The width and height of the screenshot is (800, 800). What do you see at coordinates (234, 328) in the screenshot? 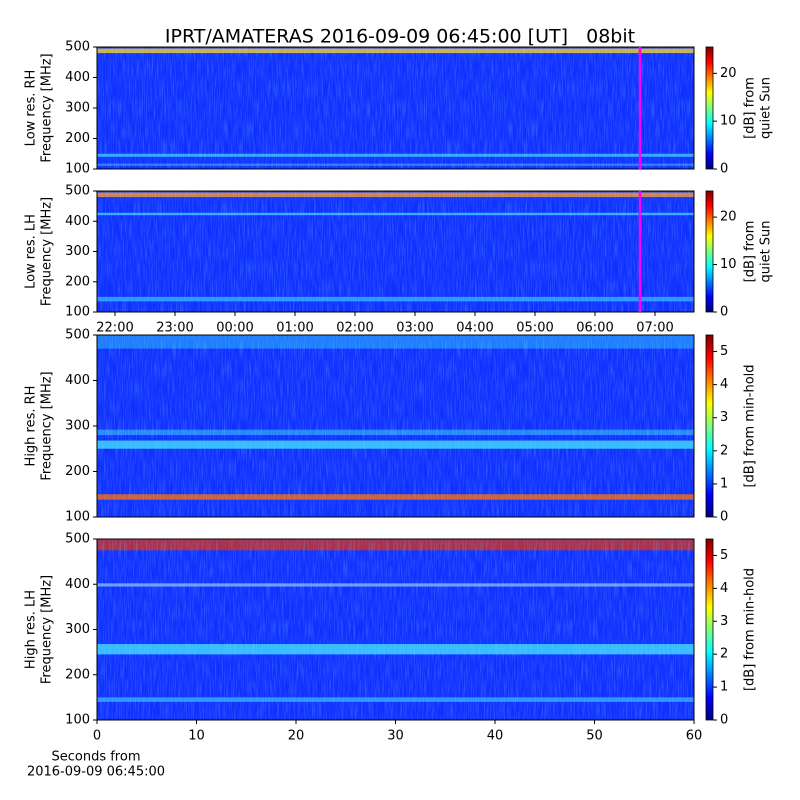
I see `x-tick-label: 00:00` at bounding box center [234, 328].